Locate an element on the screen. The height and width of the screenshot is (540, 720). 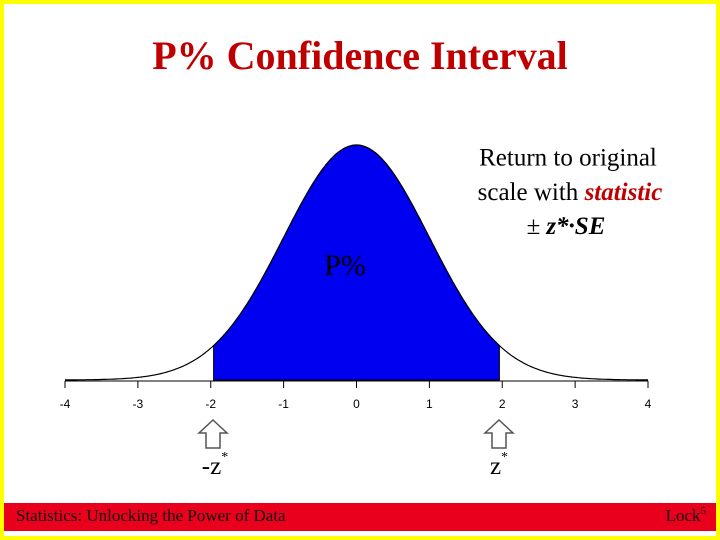
tick-label: 3 is located at coordinates (575, 404).